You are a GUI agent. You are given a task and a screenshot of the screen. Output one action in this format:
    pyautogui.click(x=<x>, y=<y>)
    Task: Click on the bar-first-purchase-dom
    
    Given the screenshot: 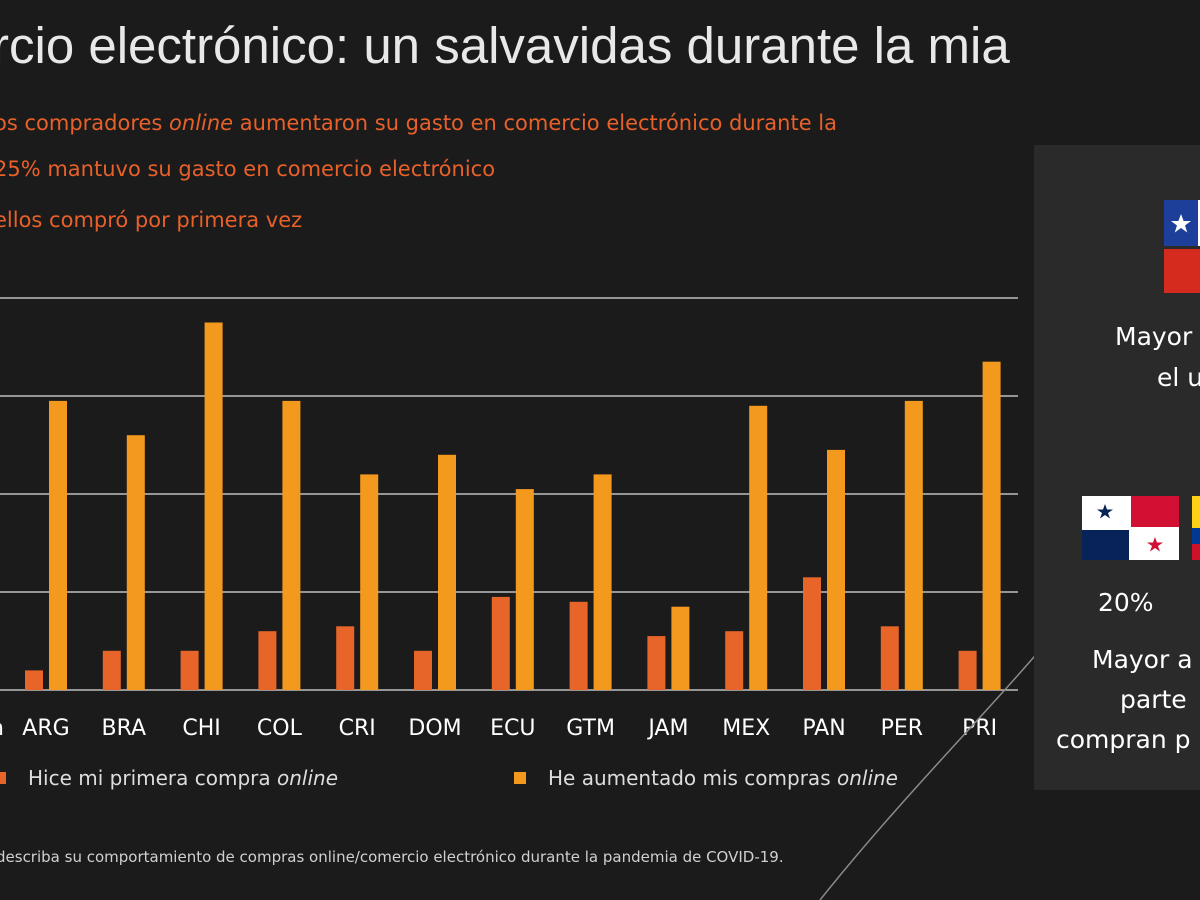 What is the action you would take?
    pyautogui.click(x=423, y=670)
    